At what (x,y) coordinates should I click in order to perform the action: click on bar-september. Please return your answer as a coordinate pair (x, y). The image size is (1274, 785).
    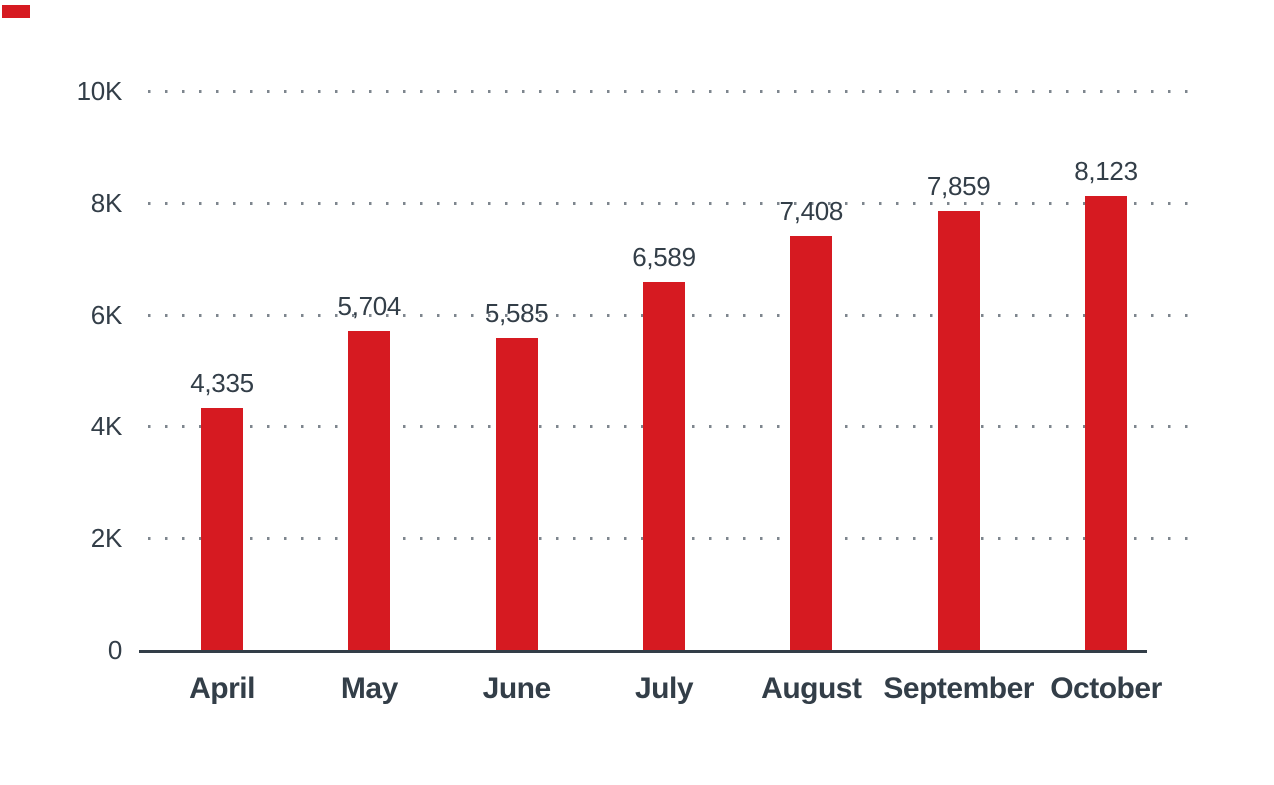
    Looking at the image, I should click on (958, 430).